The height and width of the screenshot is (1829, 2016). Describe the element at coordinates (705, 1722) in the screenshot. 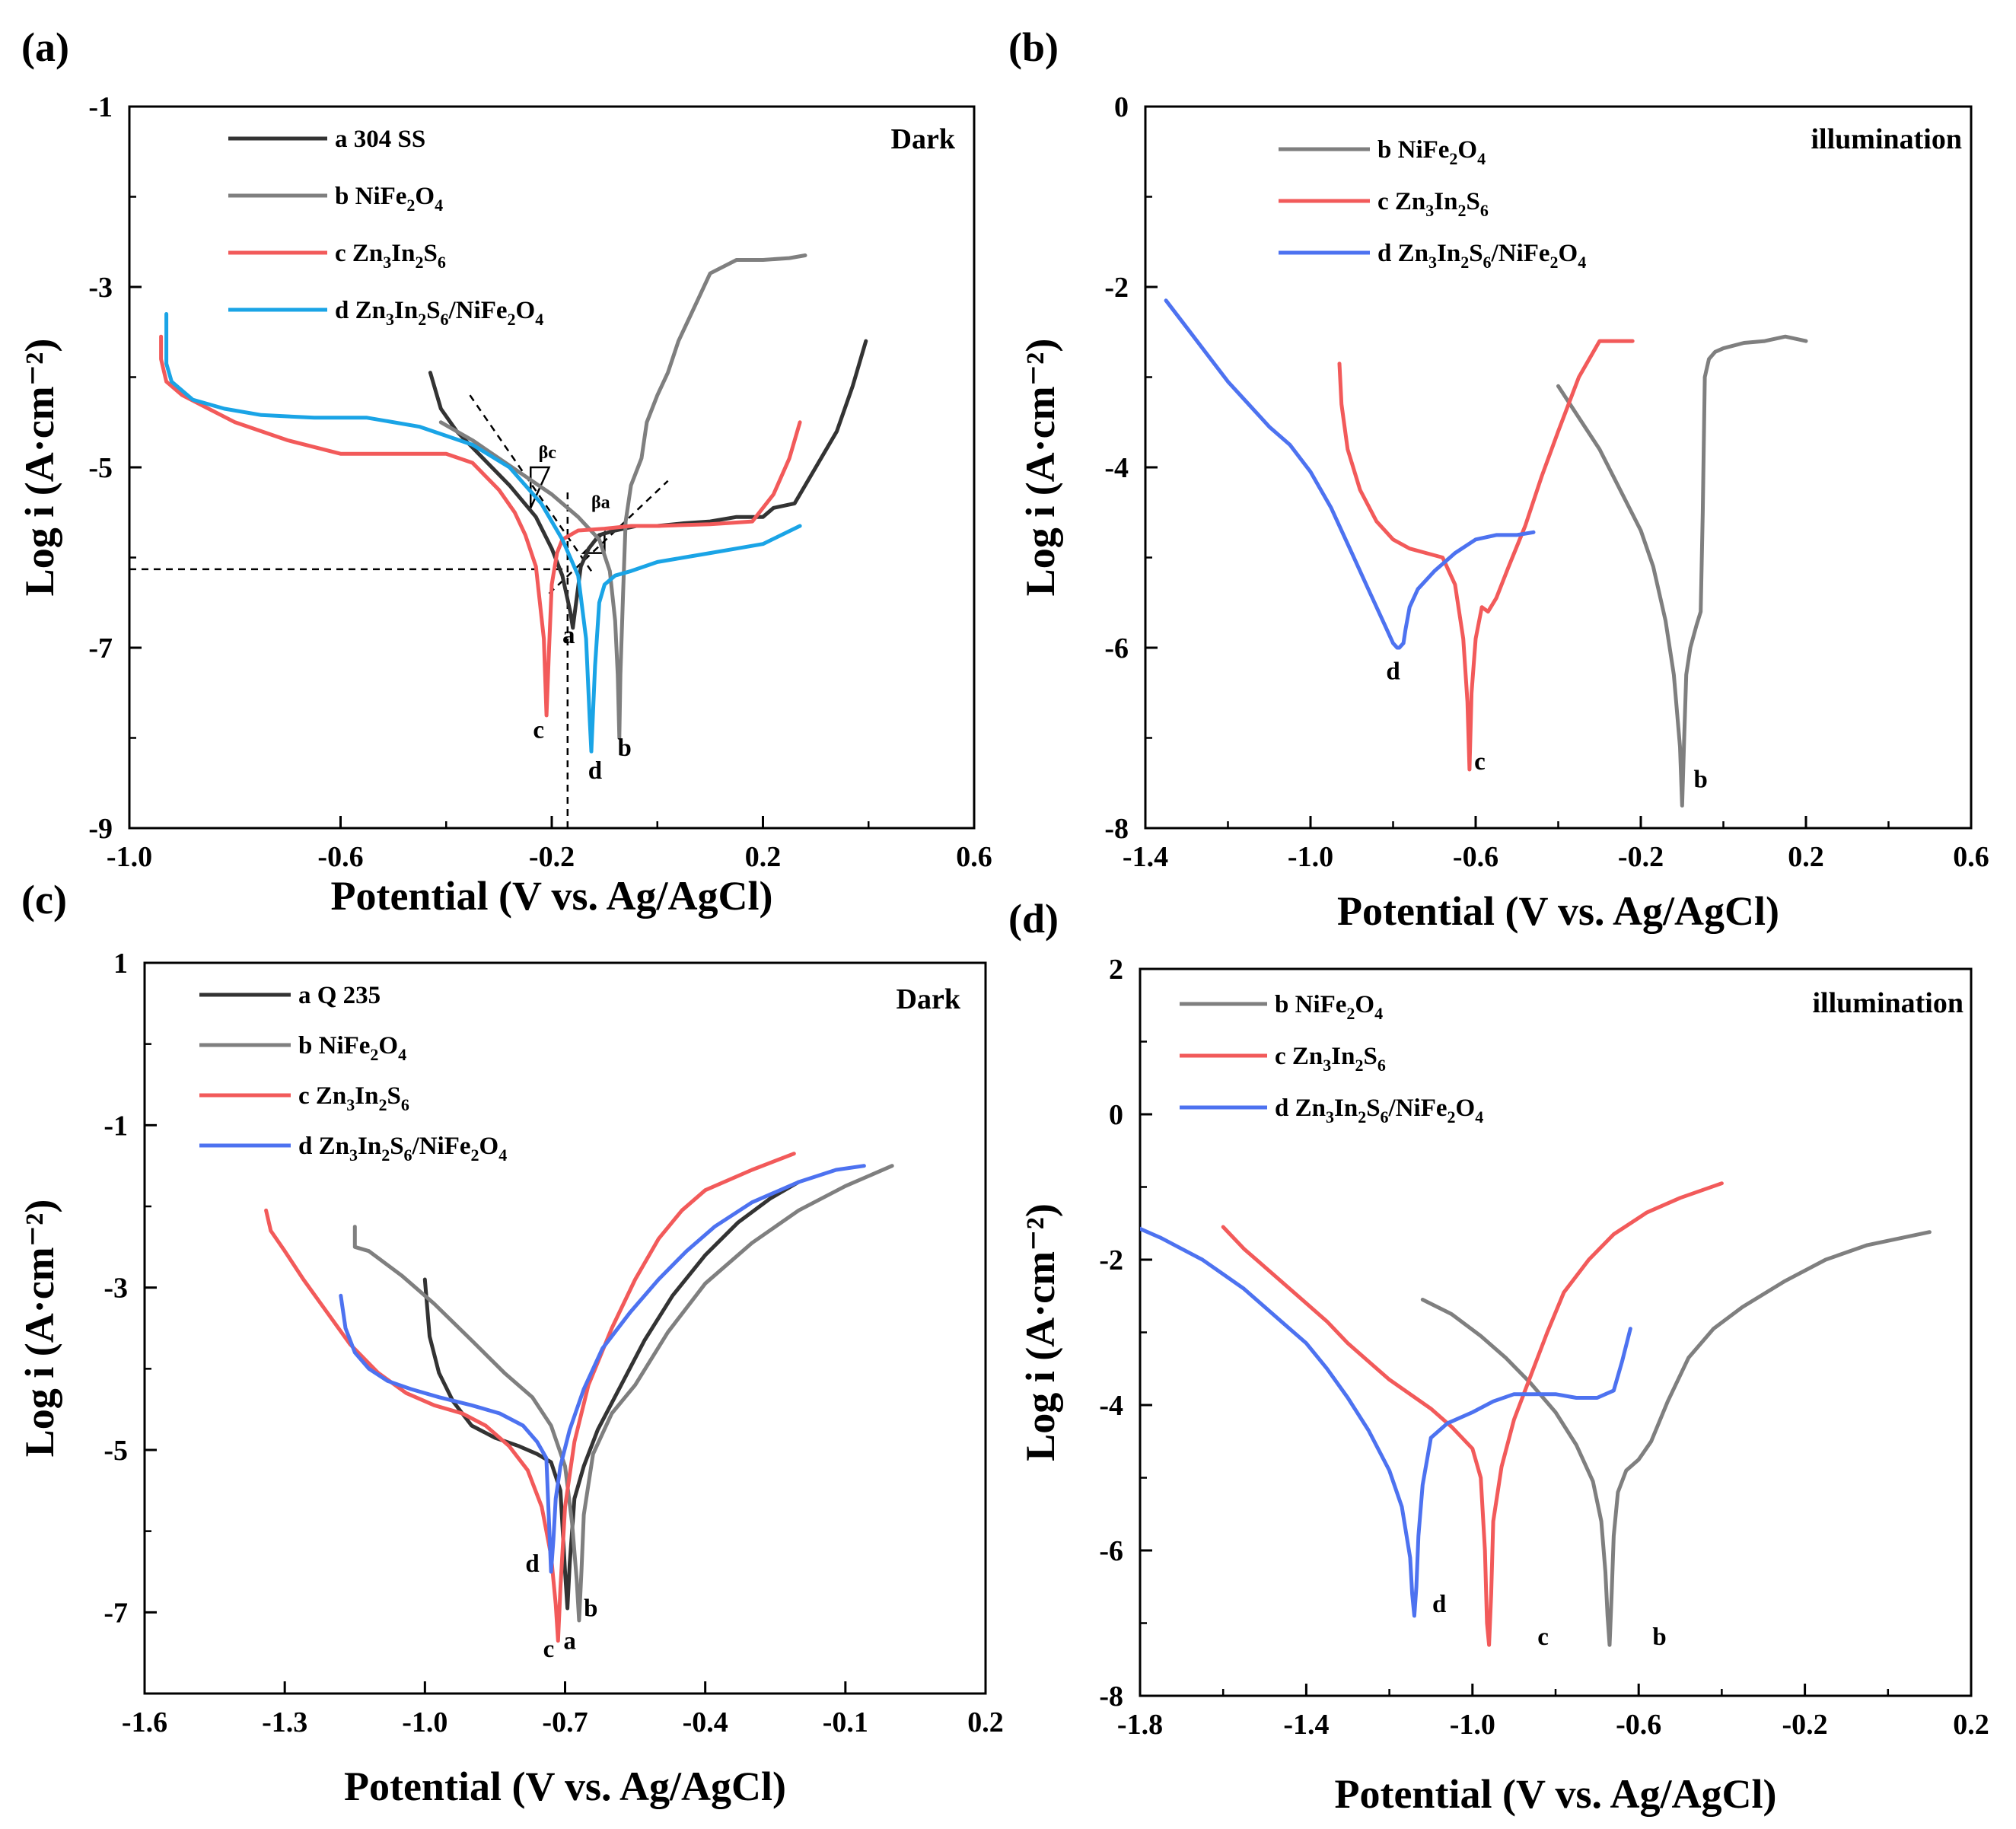

I see `x-tick-label: -0.4` at that location.